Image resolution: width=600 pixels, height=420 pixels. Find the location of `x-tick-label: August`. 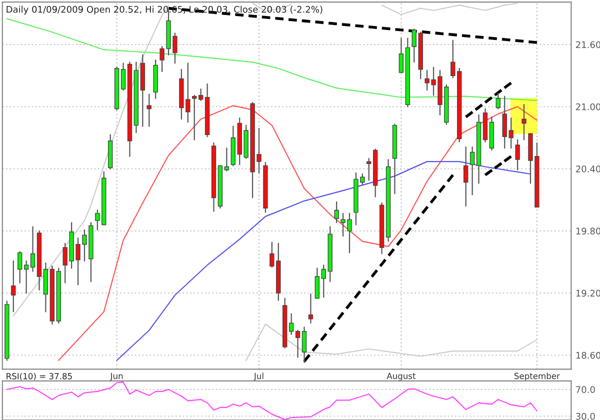

x-tick-label: August is located at coordinates (401, 376).